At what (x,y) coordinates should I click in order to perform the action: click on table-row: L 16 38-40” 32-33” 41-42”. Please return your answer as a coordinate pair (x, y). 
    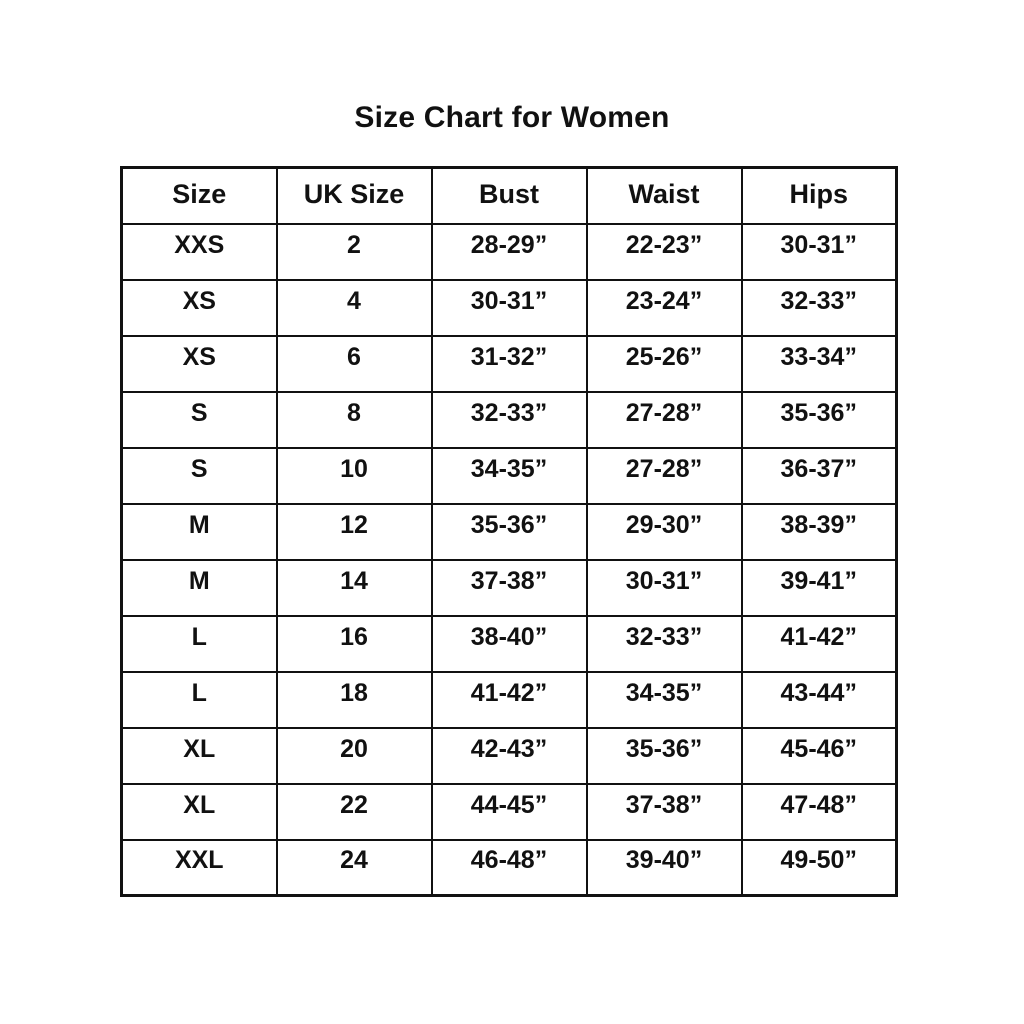
    Looking at the image, I should click on (509, 643).